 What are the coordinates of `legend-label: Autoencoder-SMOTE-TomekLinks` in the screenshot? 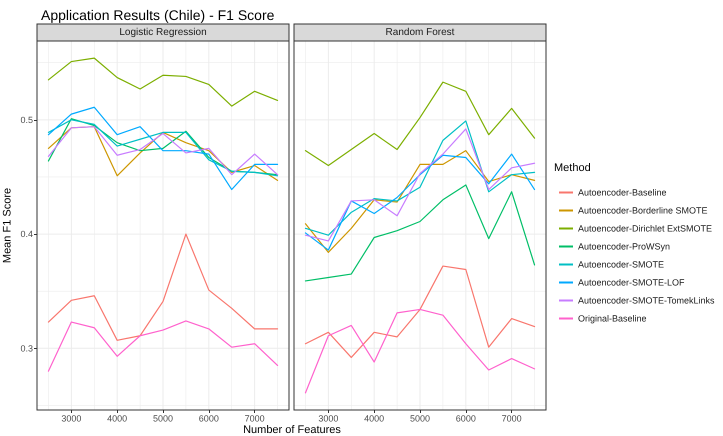 It's located at (647, 301).